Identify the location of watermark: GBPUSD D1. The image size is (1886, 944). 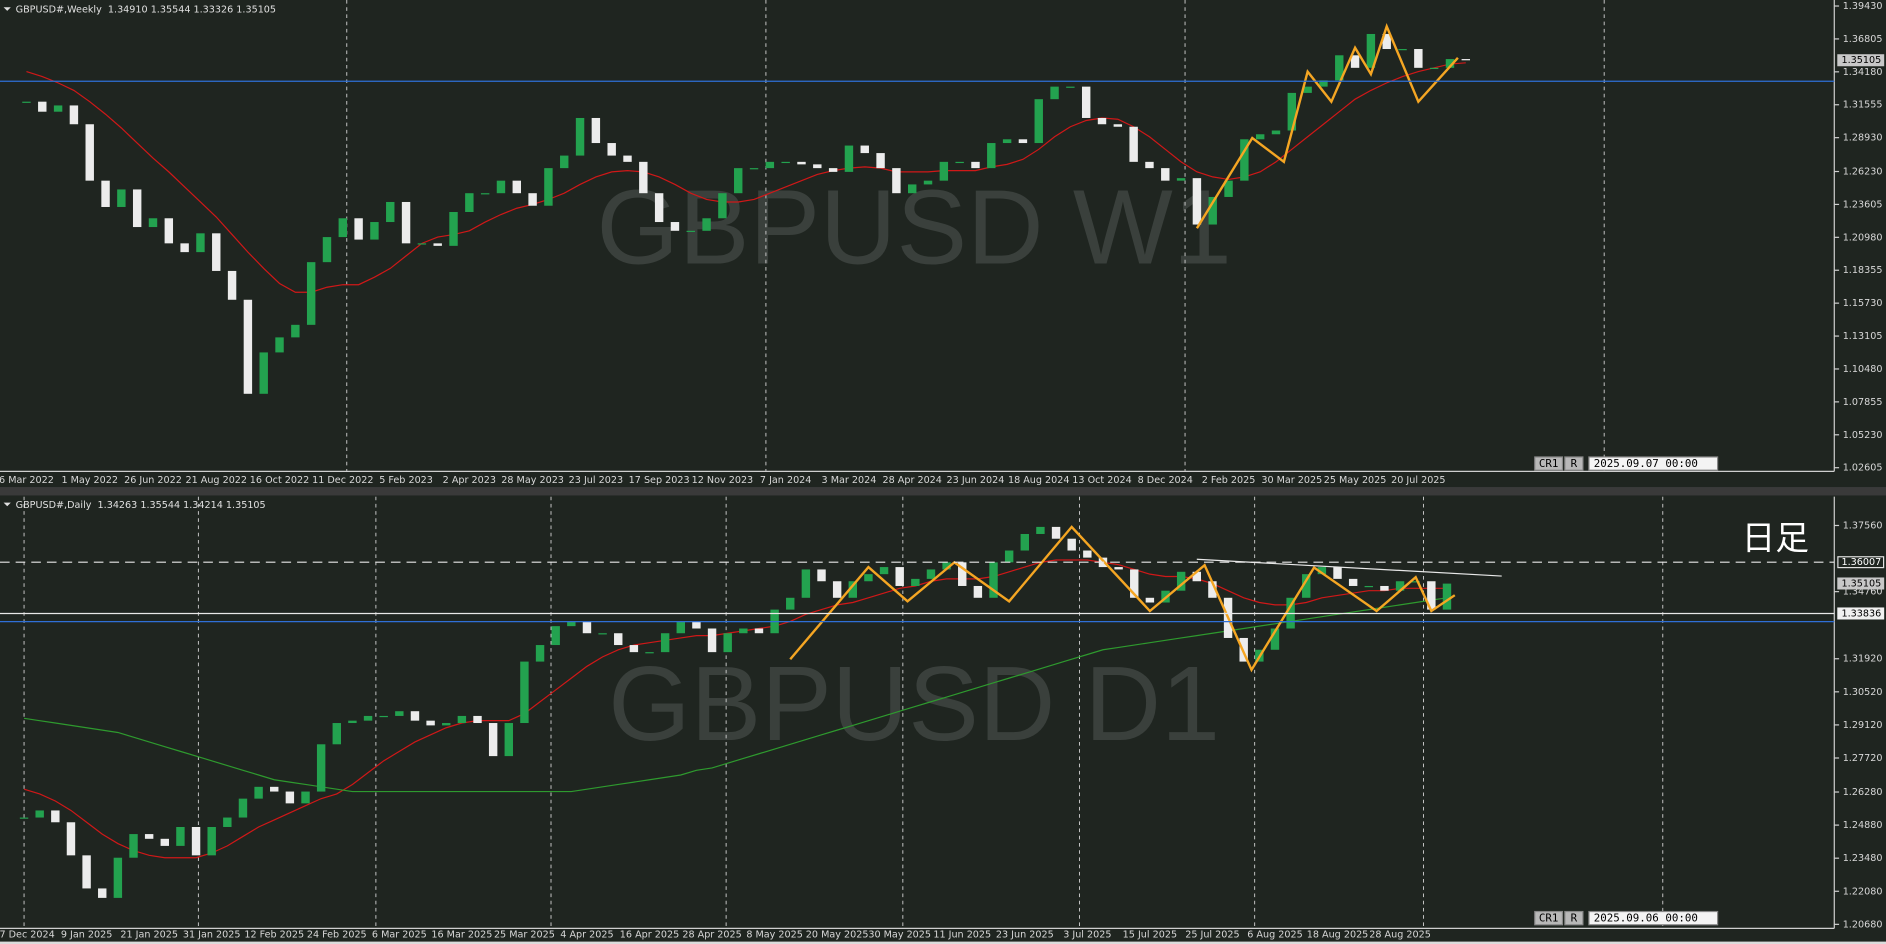
(914, 704).